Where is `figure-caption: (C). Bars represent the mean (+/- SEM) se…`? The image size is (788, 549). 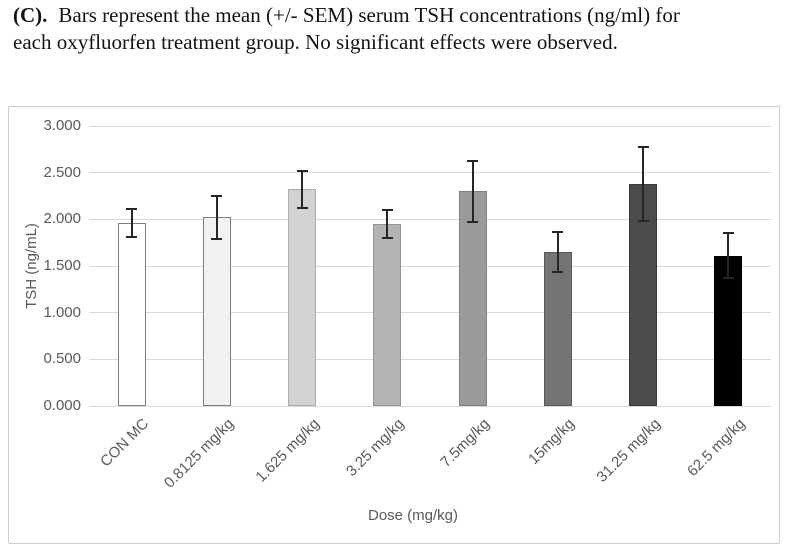 figure-caption: (C). Bars represent the mean (+/- SEM) se… is located at coordinates (398, 29).